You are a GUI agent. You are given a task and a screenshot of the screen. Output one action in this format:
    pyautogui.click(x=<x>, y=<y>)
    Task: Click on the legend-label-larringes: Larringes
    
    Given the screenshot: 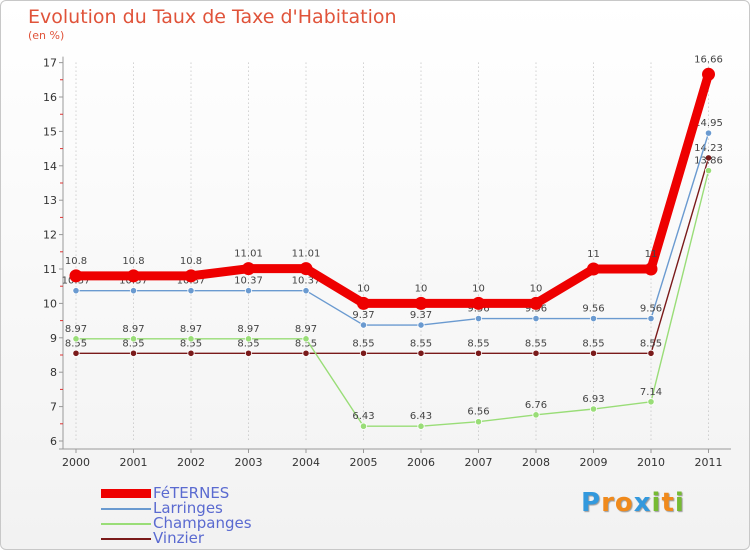 What is the action you would take?
    pyautogui.click(x=188, y=508)
    